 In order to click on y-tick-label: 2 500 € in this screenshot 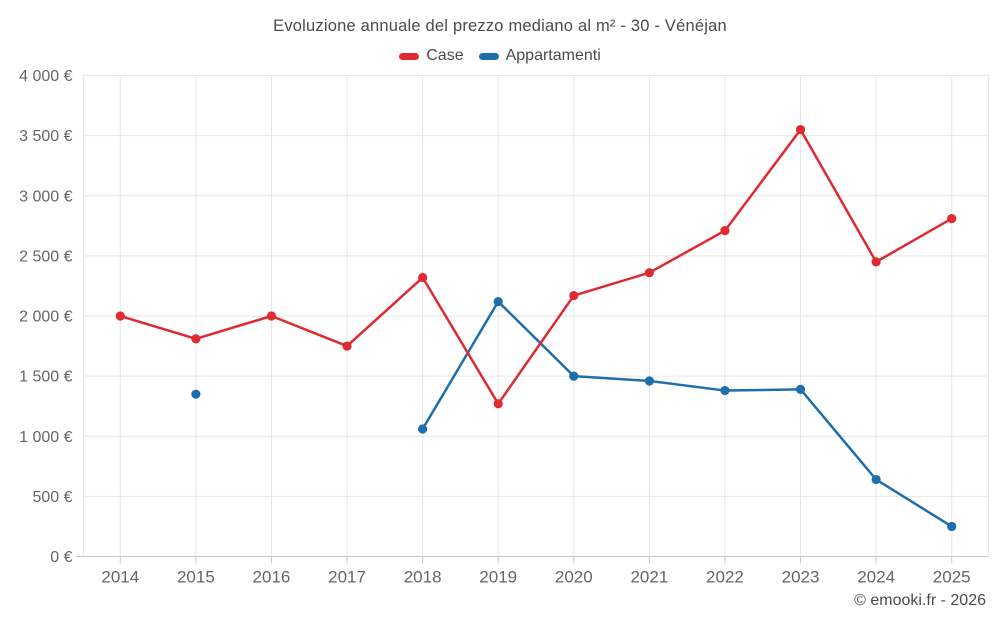, I will do `click(45, 256)`.